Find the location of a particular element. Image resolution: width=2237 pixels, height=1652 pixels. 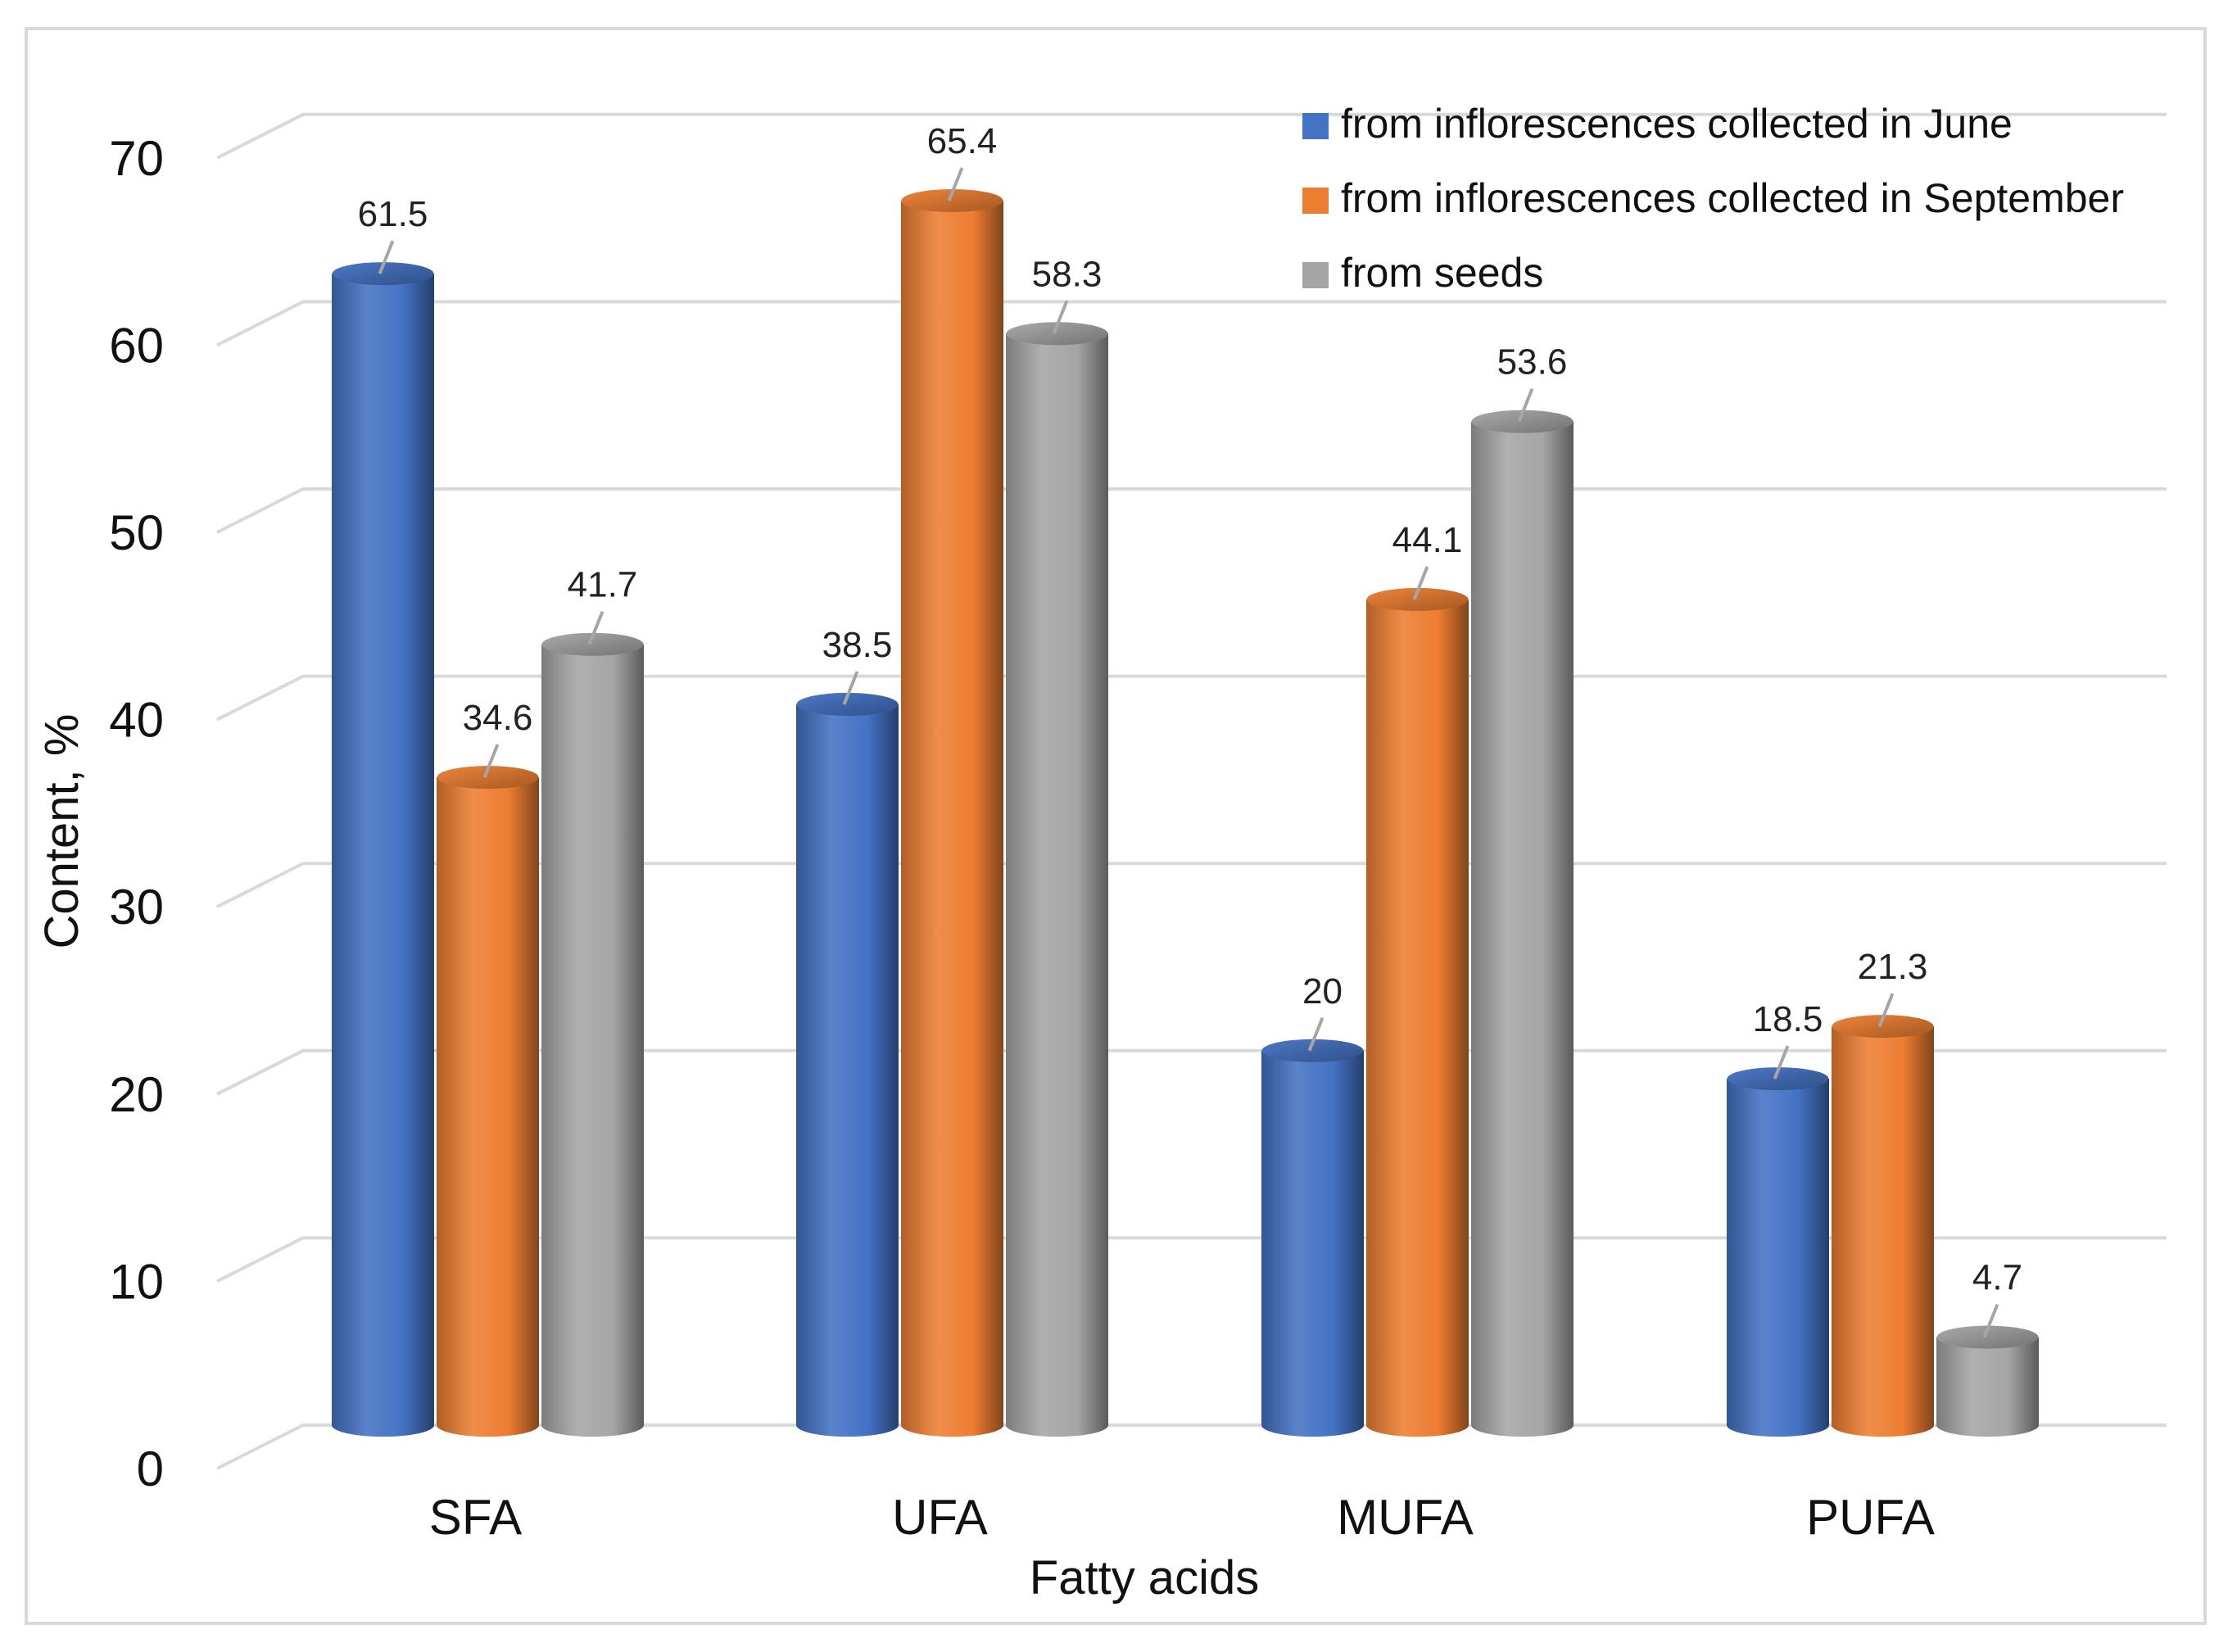

data-label: 34.6 is located at coordinates (498, 718).